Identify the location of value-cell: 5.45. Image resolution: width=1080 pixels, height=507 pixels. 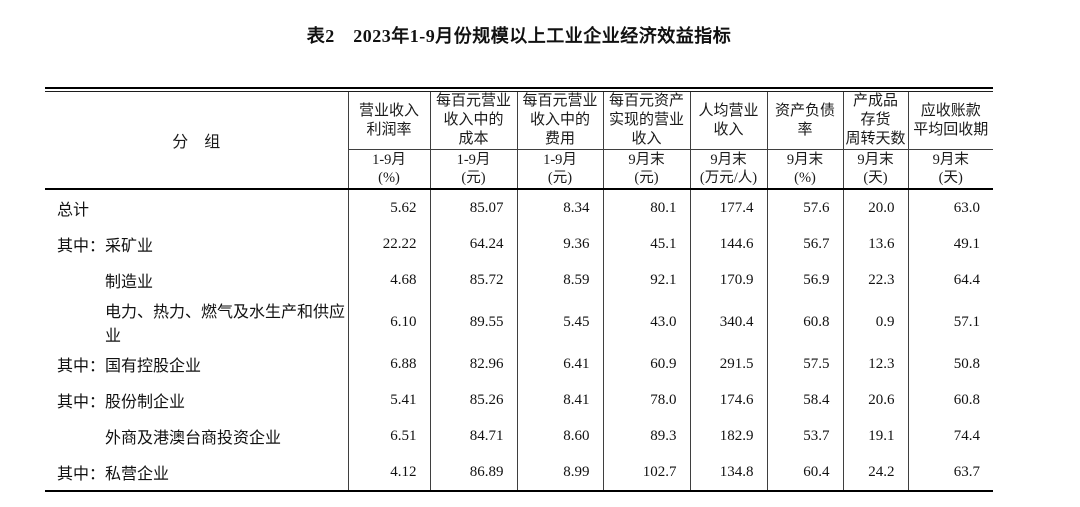
(559, 322).